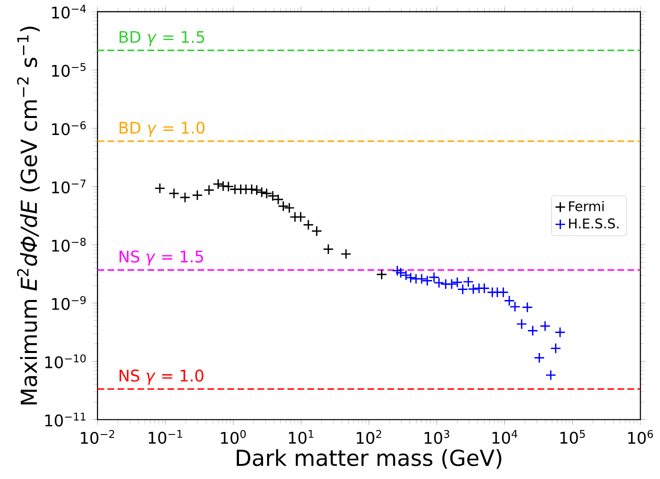 Image resolution: width=660 pixels, height=479 pixels. Describe the element at coordinates (593, 223) in the screenshot. I see `legend-label: H.E.S.S.` at that location.